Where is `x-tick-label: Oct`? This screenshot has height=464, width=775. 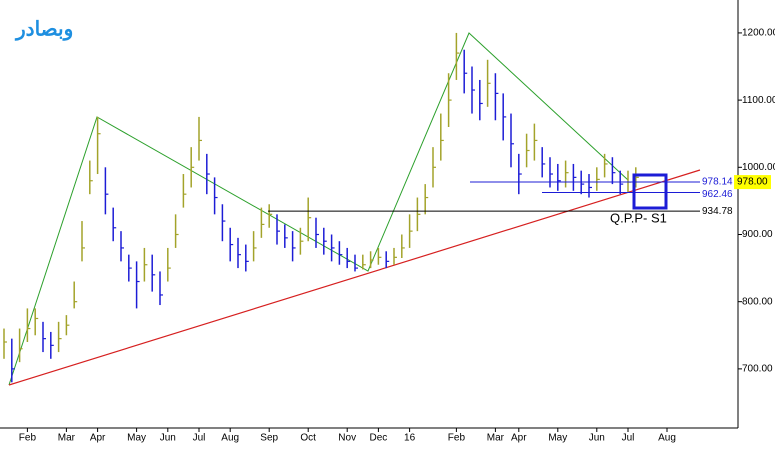
x-tick-label: Oct is located at coordinates (308, 438).